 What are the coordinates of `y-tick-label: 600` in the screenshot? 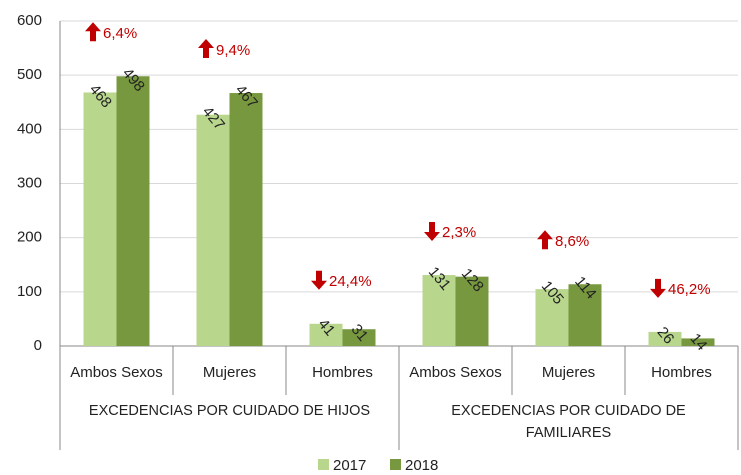 It's located at (29, 20).